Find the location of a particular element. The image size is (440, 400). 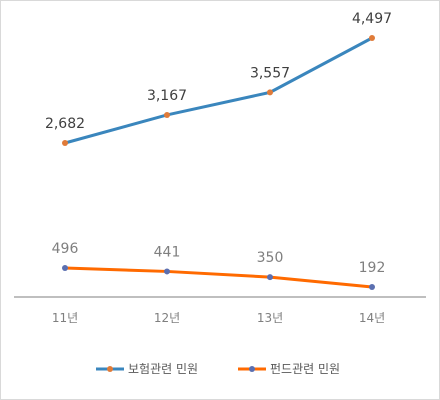

data-label: 441 is located at coordinates (167, 252).